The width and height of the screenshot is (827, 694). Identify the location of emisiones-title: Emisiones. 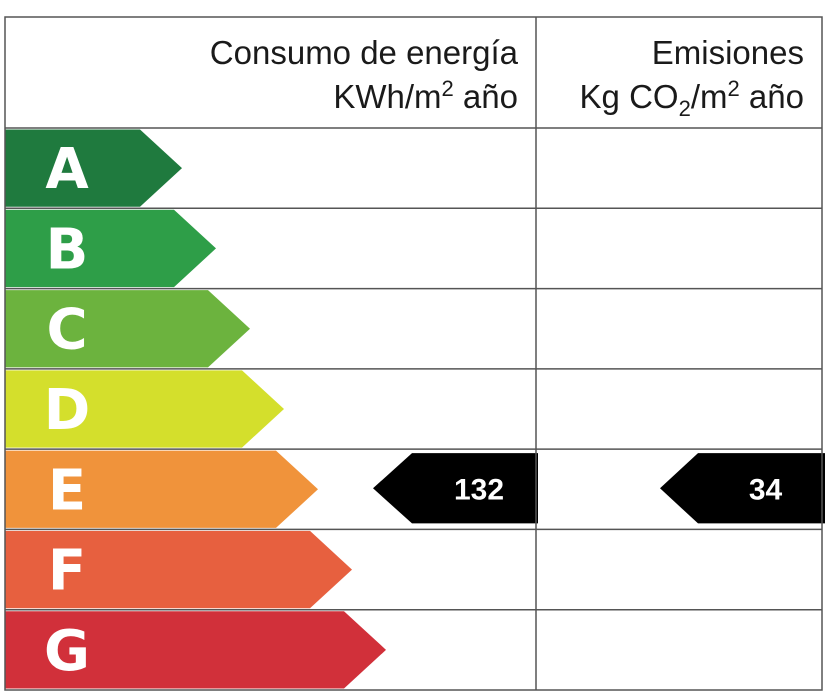
(728, 52).